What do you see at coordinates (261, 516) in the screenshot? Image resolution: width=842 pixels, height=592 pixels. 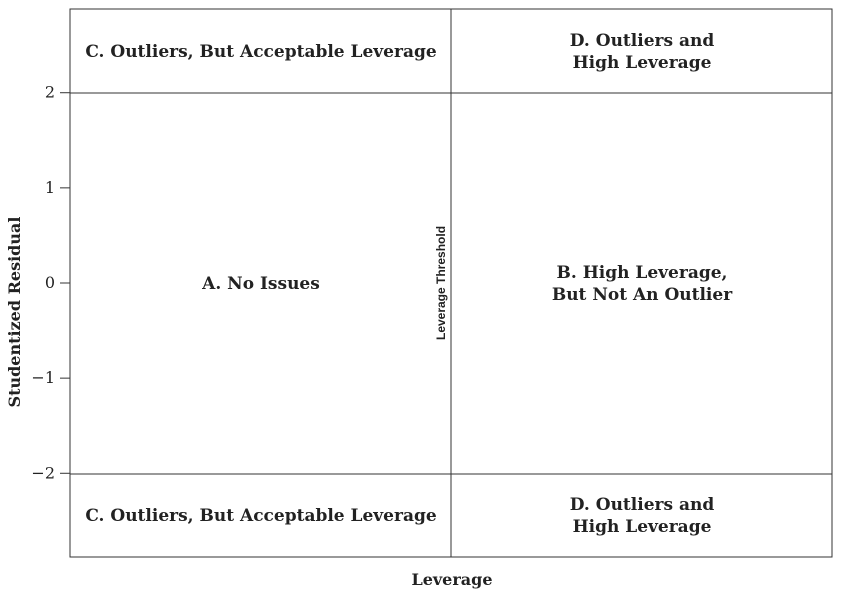 I see `region-label-bottom-left: C. Outliers, But Acceptable Leverage` at bounding box center [261, 516].